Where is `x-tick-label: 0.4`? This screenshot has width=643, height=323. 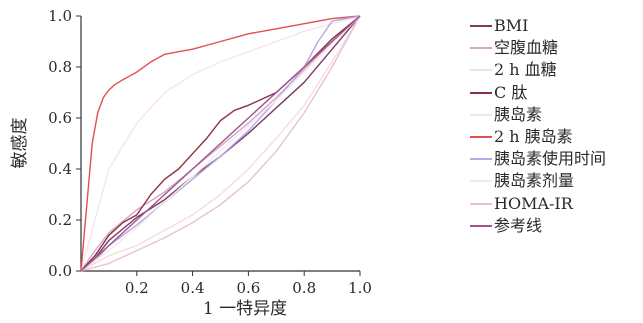
x-tick-label: 0.4 is located at coordinates (193, 288).